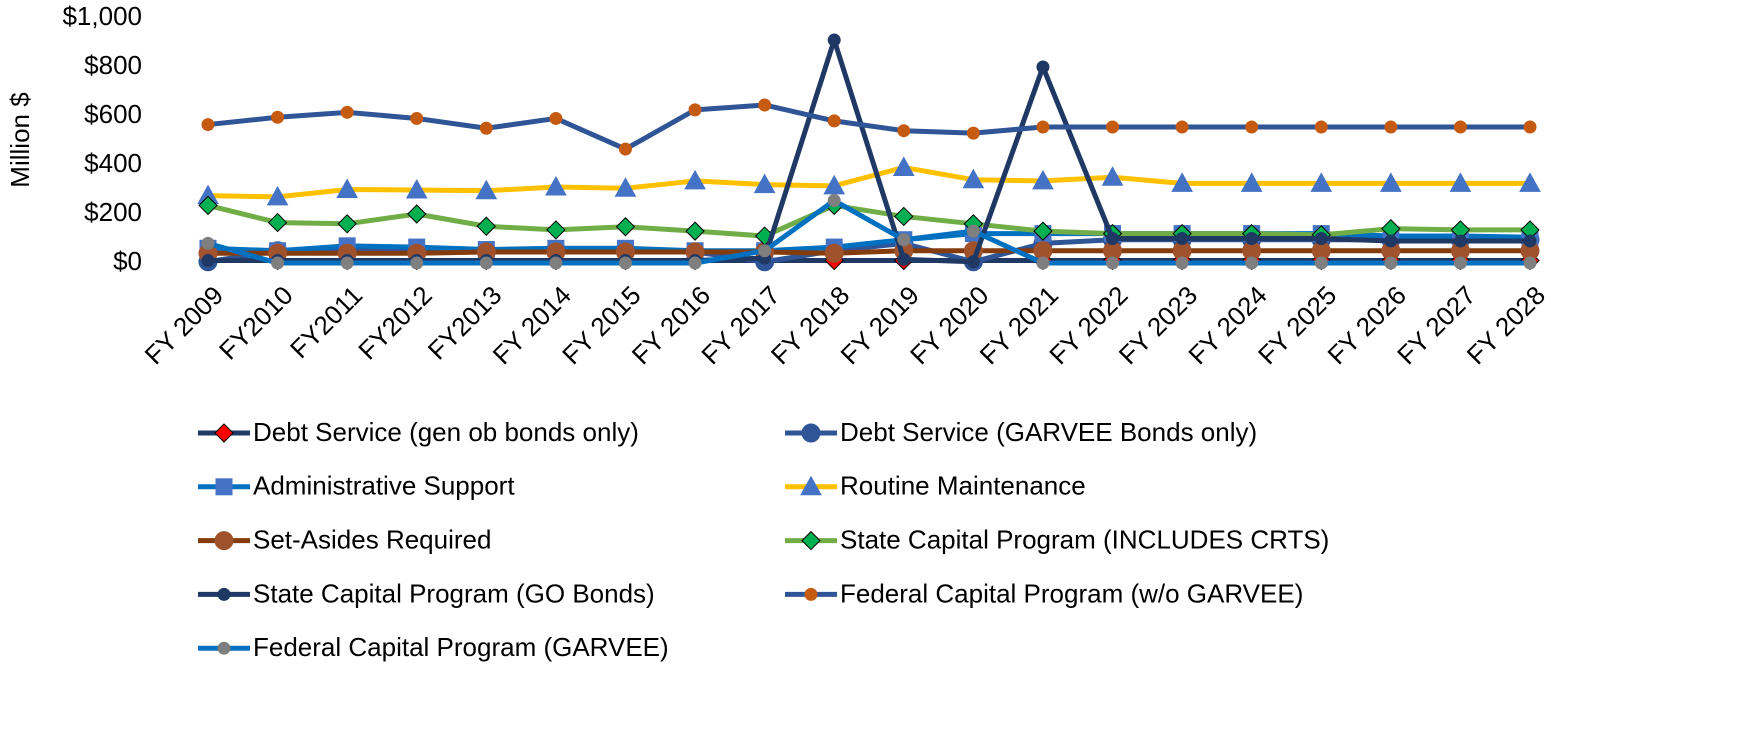 The height and width of the screenshot is (748, 1763). I want to click on legend-label: Federal Capital Program (GARVEE), so click(461, 647).